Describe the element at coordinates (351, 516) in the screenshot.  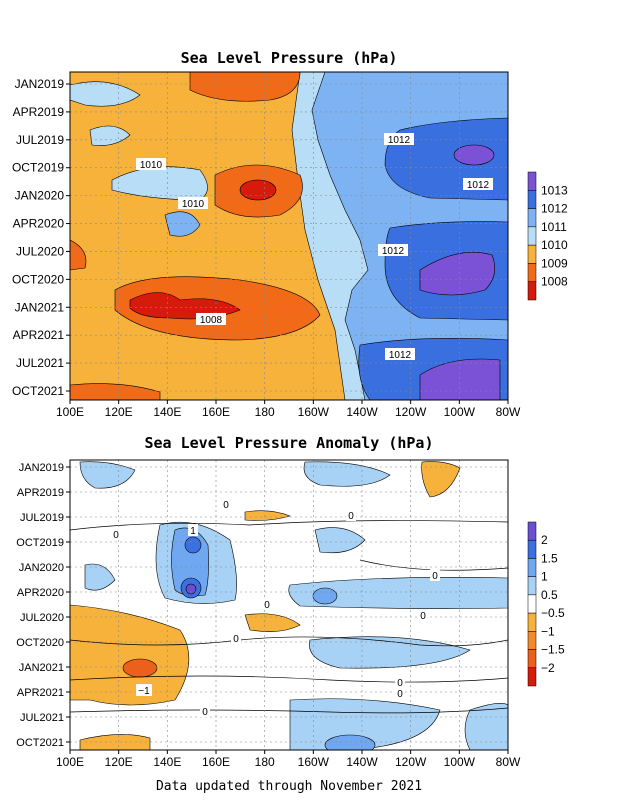
I see `chart2-clabel-2: 0` at that location.